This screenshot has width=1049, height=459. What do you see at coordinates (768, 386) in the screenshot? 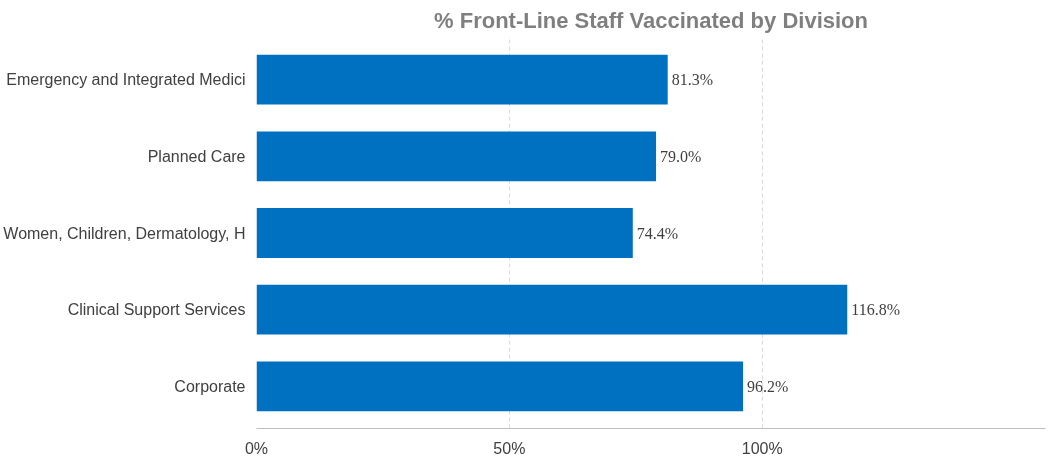
I see `data-label: 96.2%` at bounding box center [768, 386].